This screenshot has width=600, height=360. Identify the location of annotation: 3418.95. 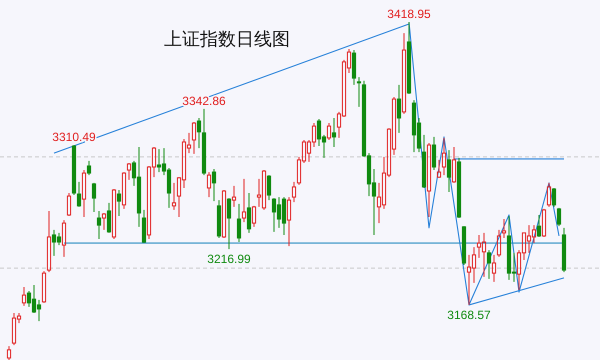
(409, 14).